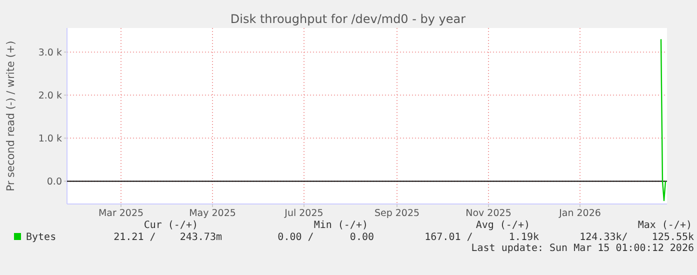  What do you see at coordinates (665, 225) in the screenshot?
I see `text: Max (-/+)` at bounding box center [665, 225].